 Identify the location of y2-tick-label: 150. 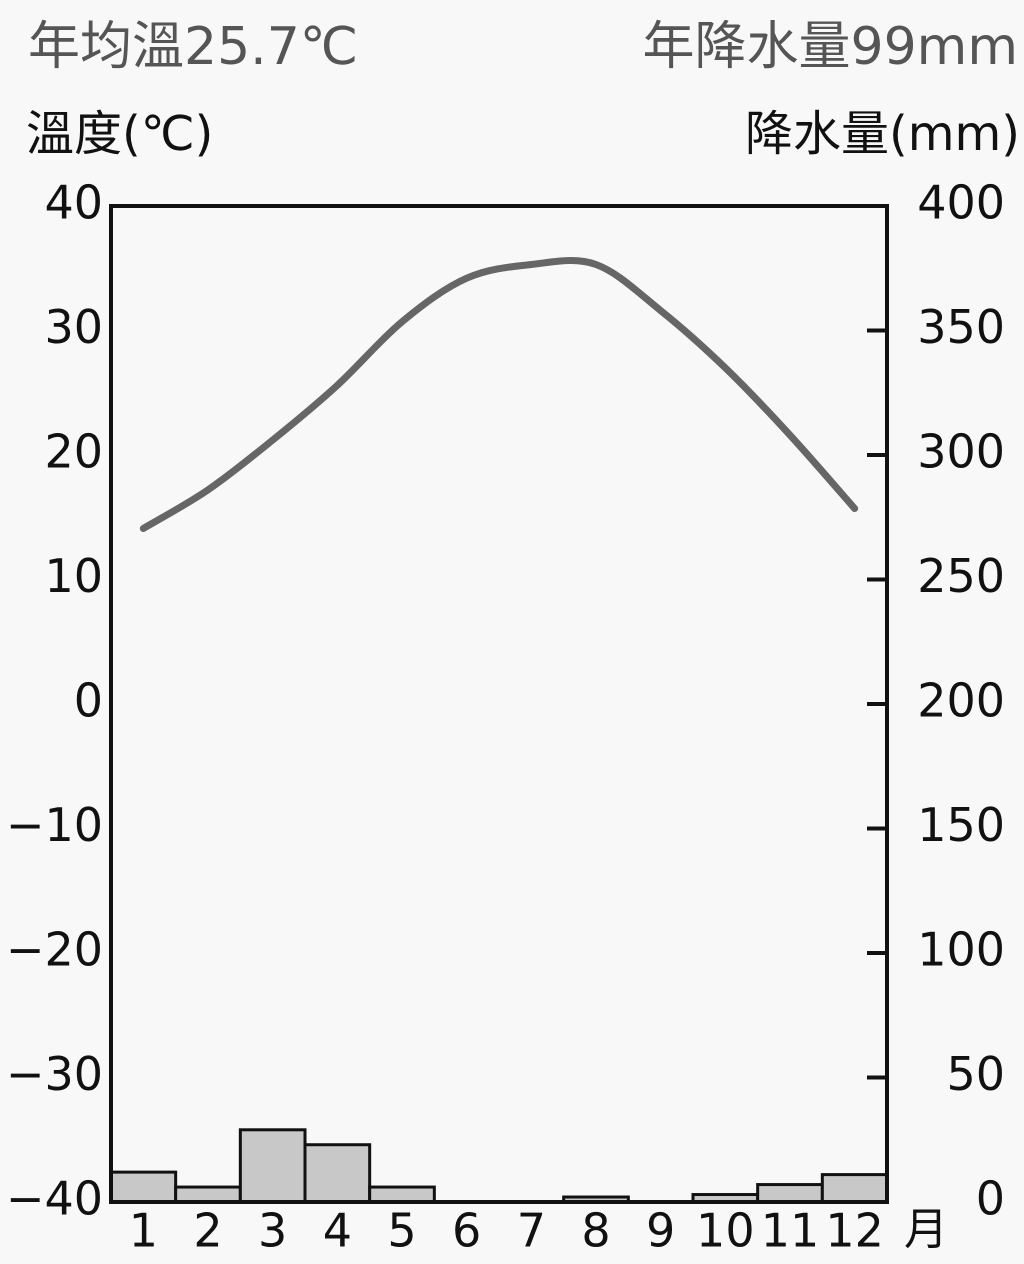
(961, 825).